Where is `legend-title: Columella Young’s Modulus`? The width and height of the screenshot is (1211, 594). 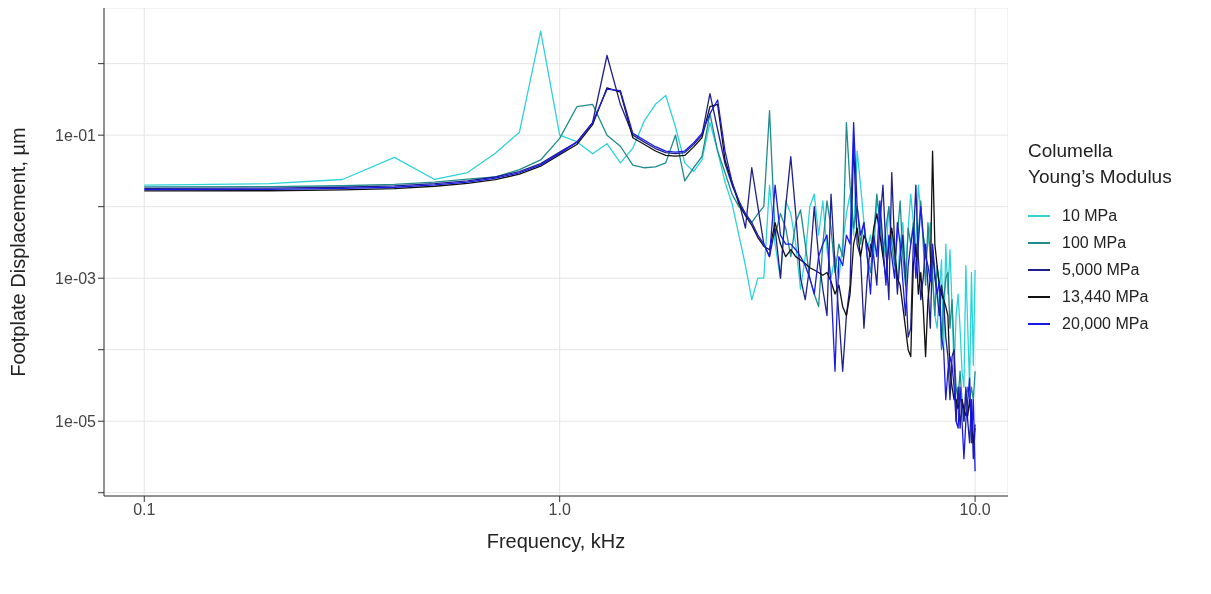 legend-title: Columella Young’s Modulus is located at coordinates (1100, 164).